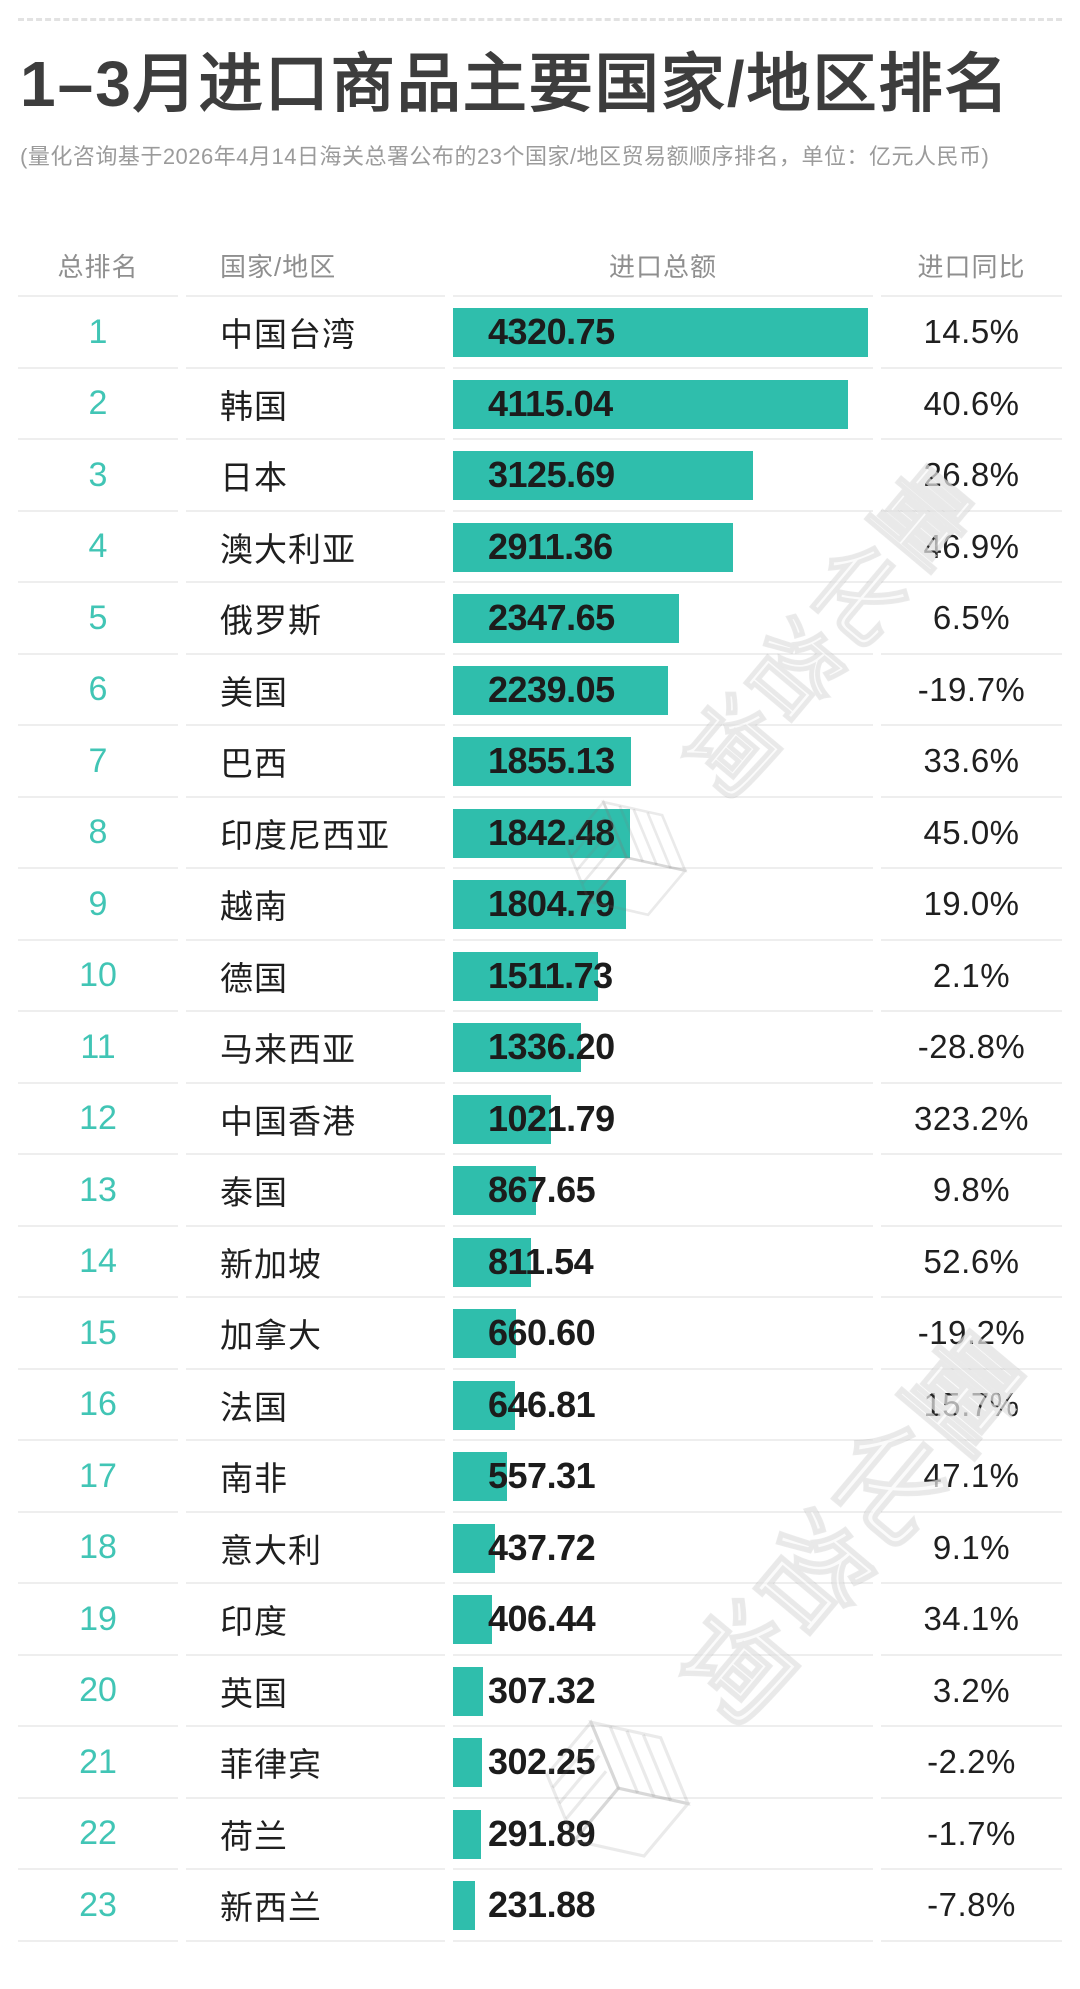 The image size is (1080, 1989). Describe the element at coordinates (315, 476) in the screenshot. I see `country-cell: 日本` at that location.